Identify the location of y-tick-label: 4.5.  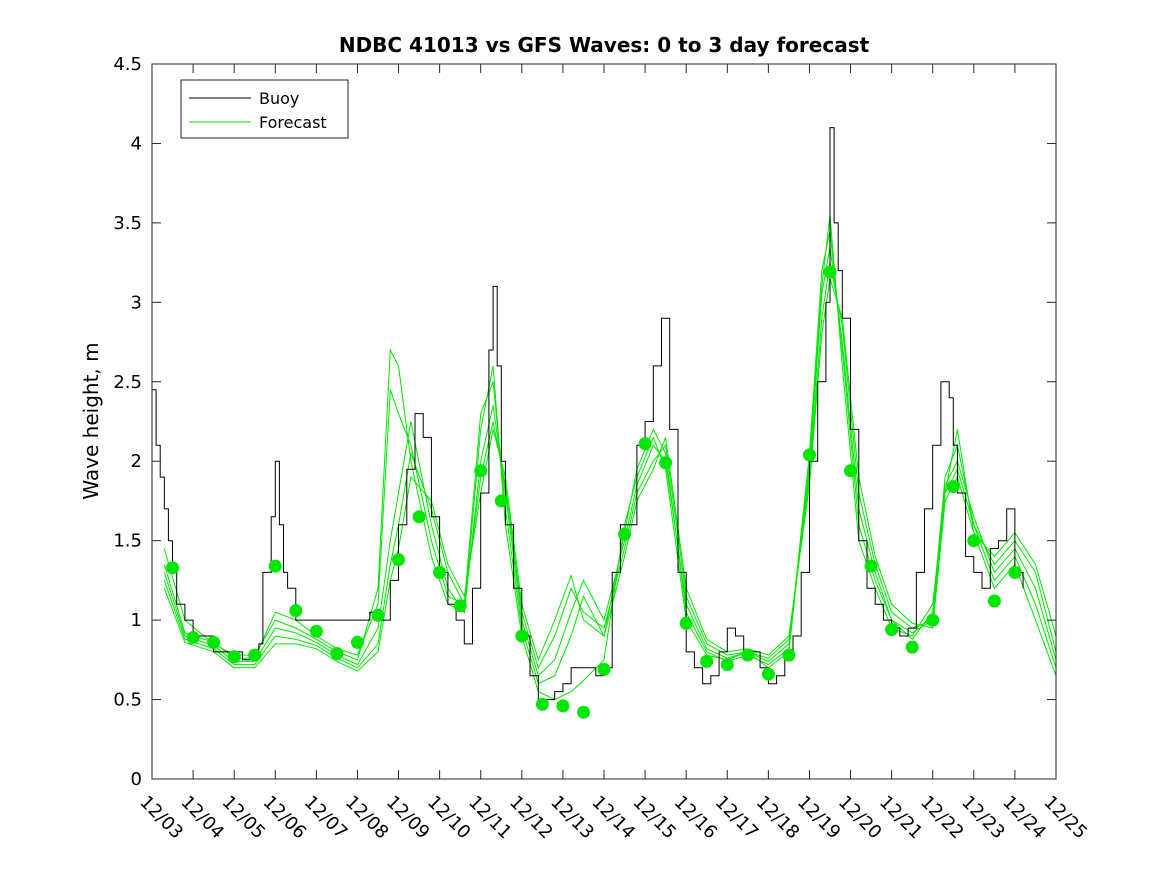
(127, 64).